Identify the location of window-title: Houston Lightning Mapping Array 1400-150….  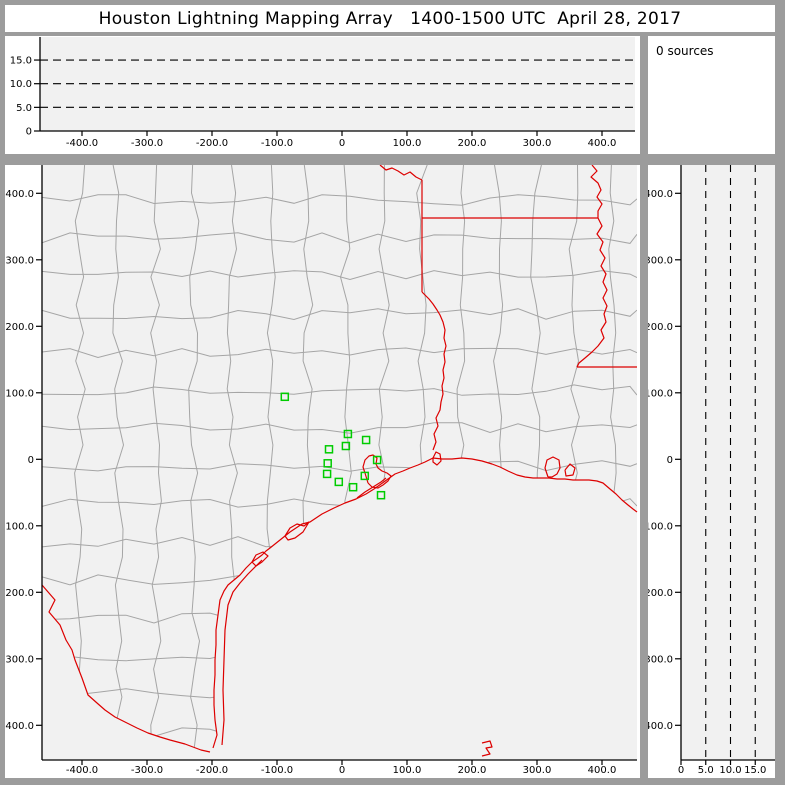
(390, 18).